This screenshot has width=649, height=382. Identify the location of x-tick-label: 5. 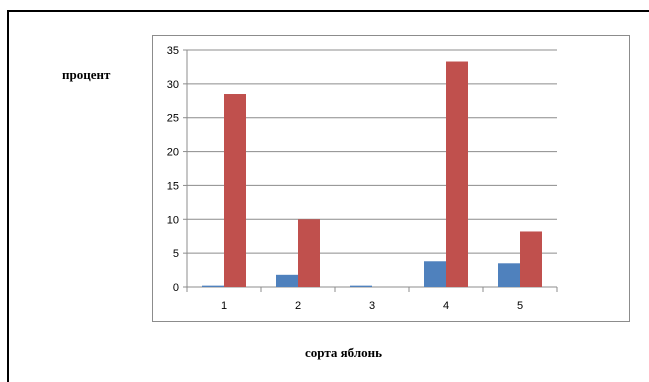
(520, 306).